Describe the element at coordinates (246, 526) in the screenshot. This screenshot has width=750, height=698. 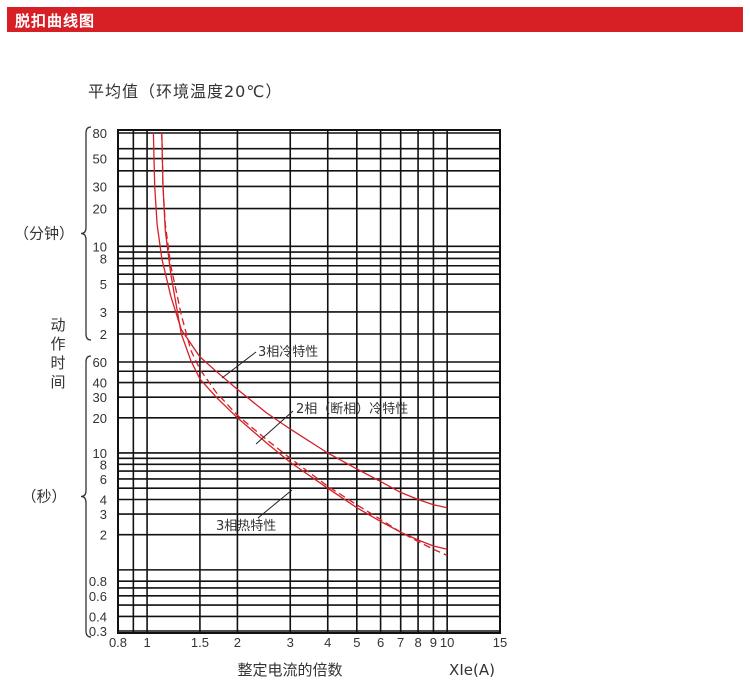
I see `annotation-label: 3相热特性` at that location.